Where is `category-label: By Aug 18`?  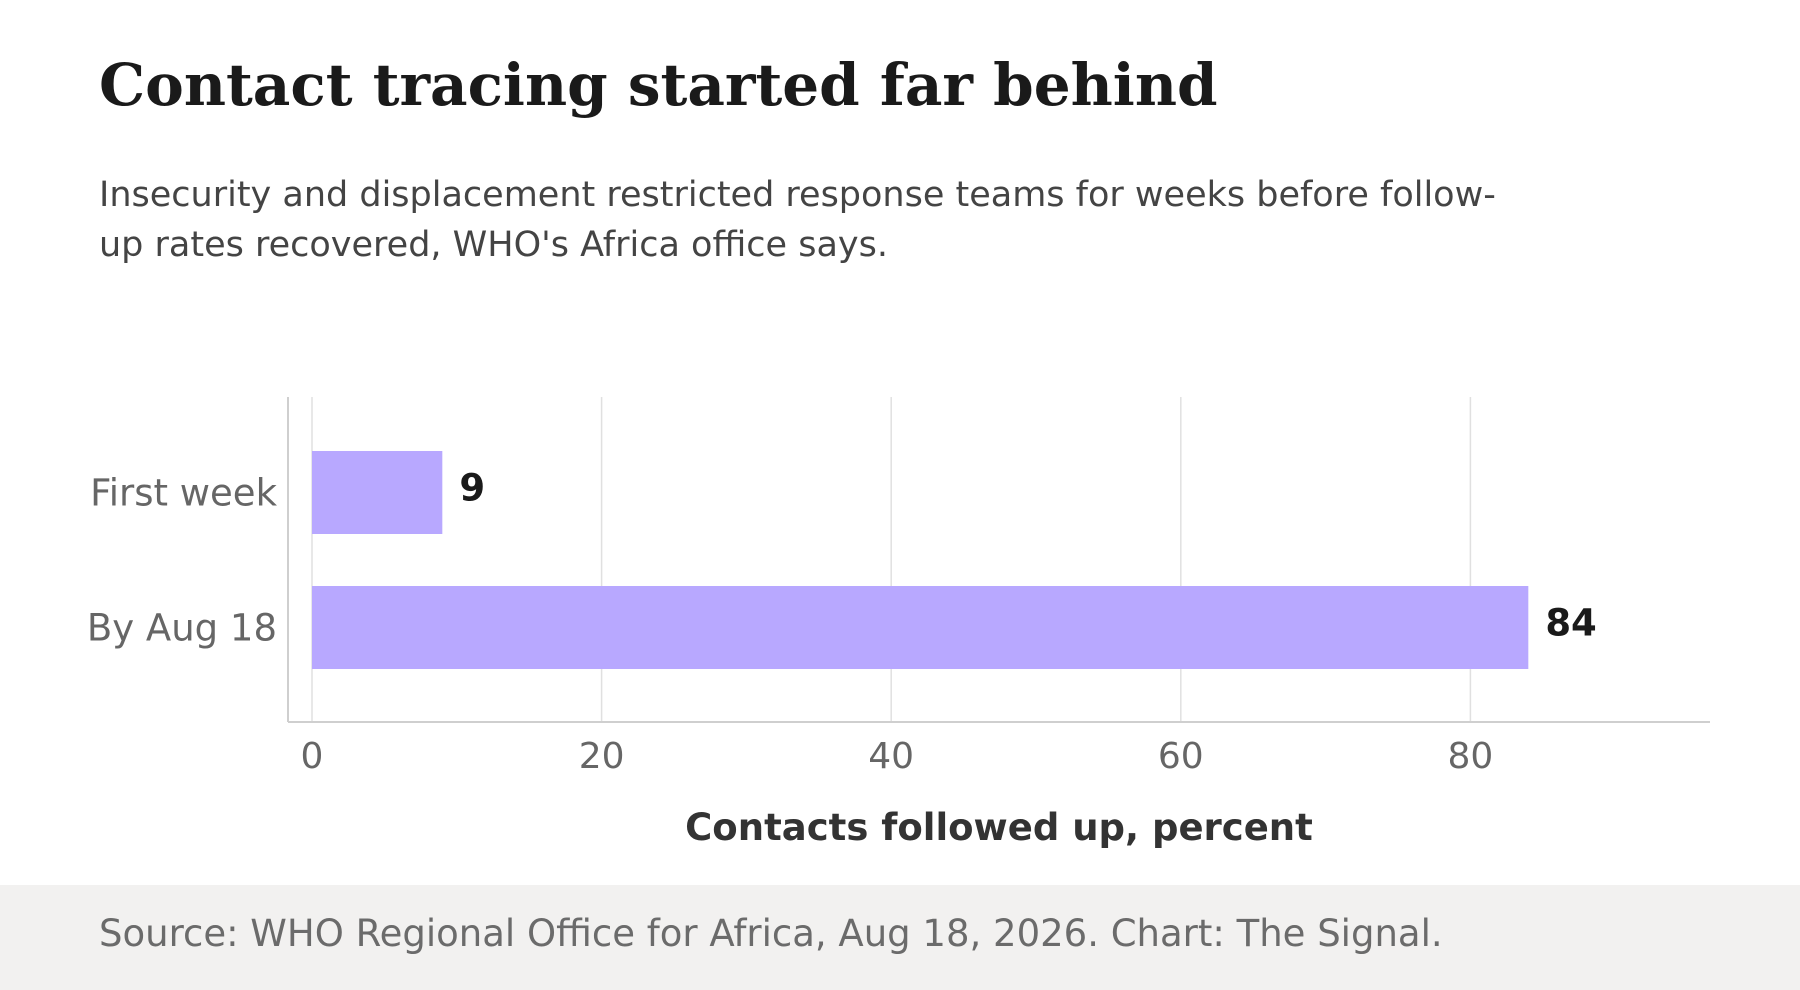
category-label: By Aug 18 is located at coordinates (182, 628).